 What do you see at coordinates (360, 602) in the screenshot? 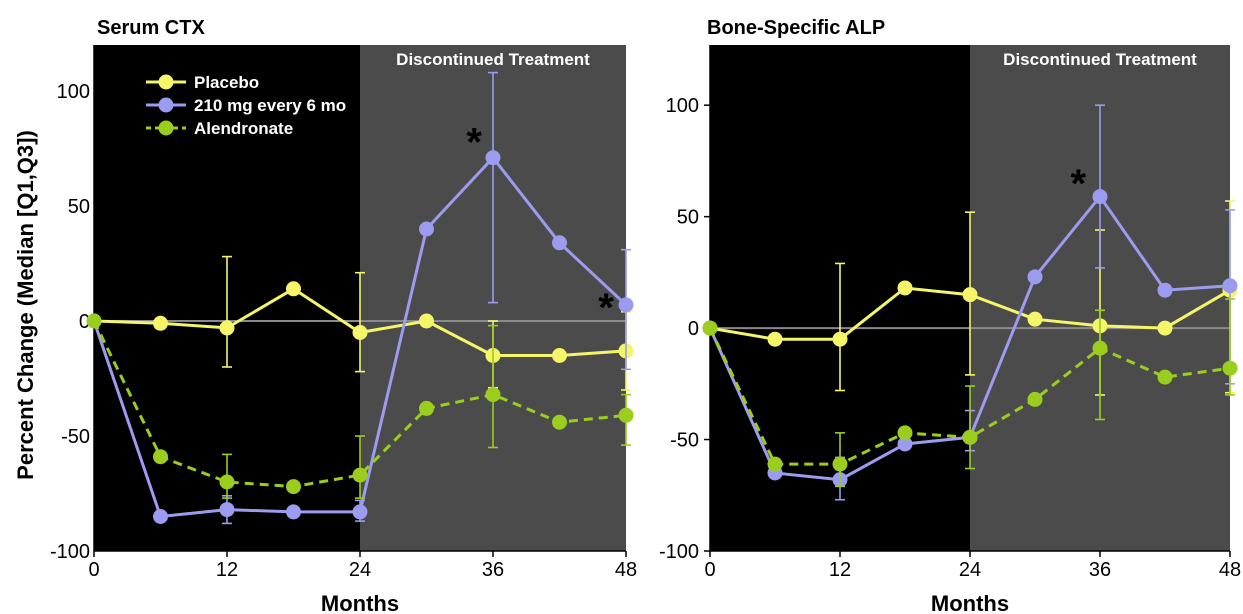
I see `p0-x-axis-label: Months` at bounding box center [360, 602].